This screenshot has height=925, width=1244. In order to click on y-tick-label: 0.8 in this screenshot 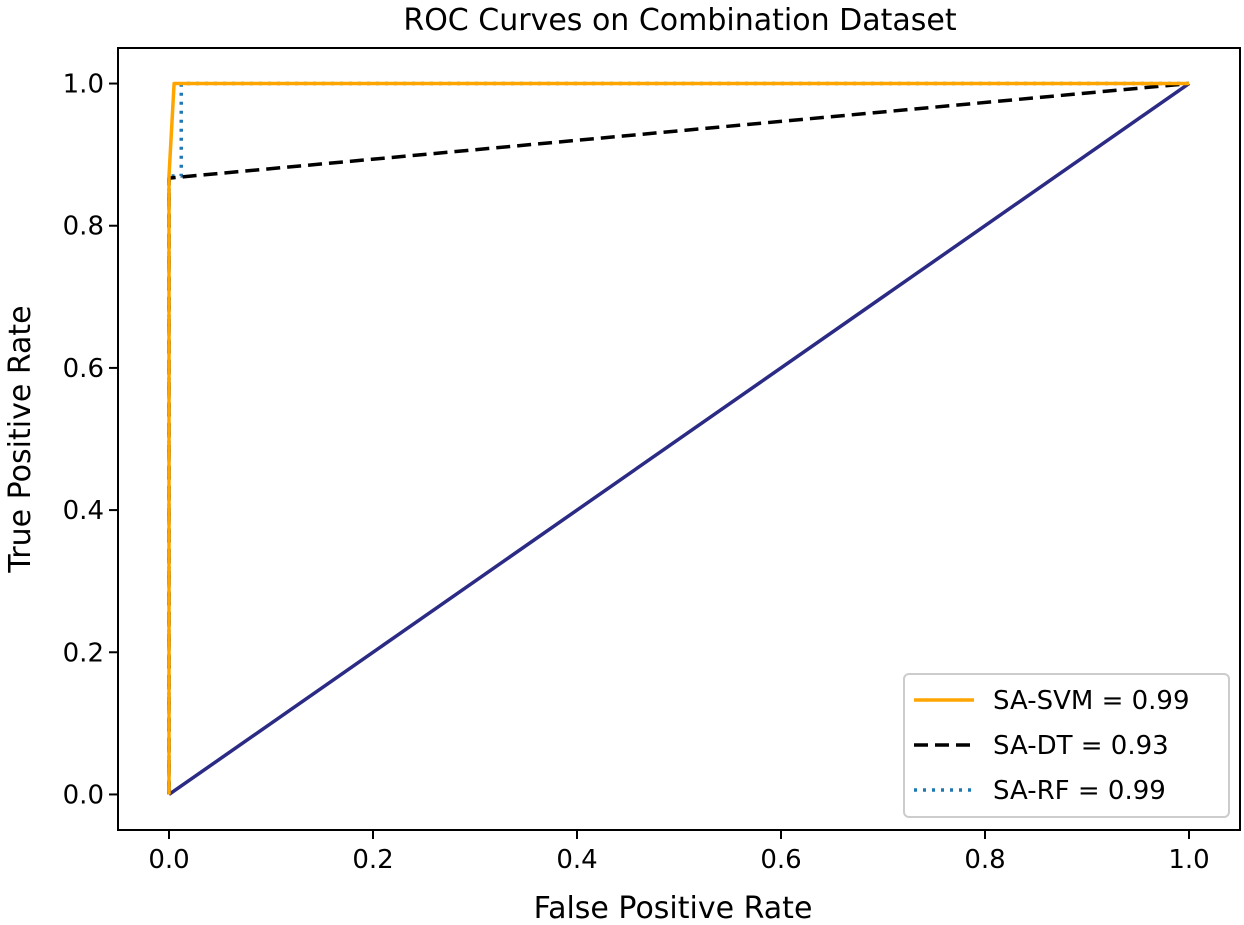, I will do `click(83, 227)`.